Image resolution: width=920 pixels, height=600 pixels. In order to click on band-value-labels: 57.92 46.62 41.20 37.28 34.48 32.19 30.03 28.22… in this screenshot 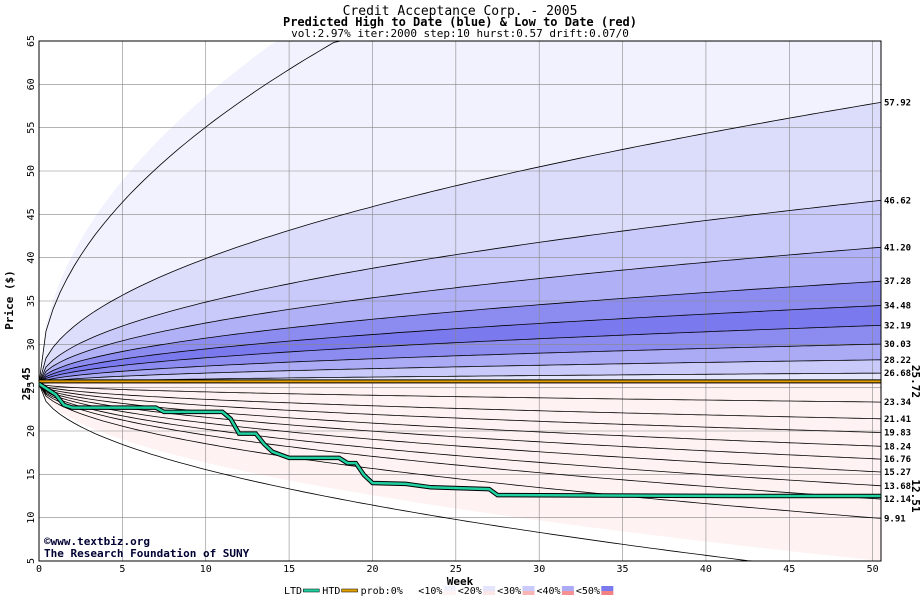, I will do `click(898, 311)`.